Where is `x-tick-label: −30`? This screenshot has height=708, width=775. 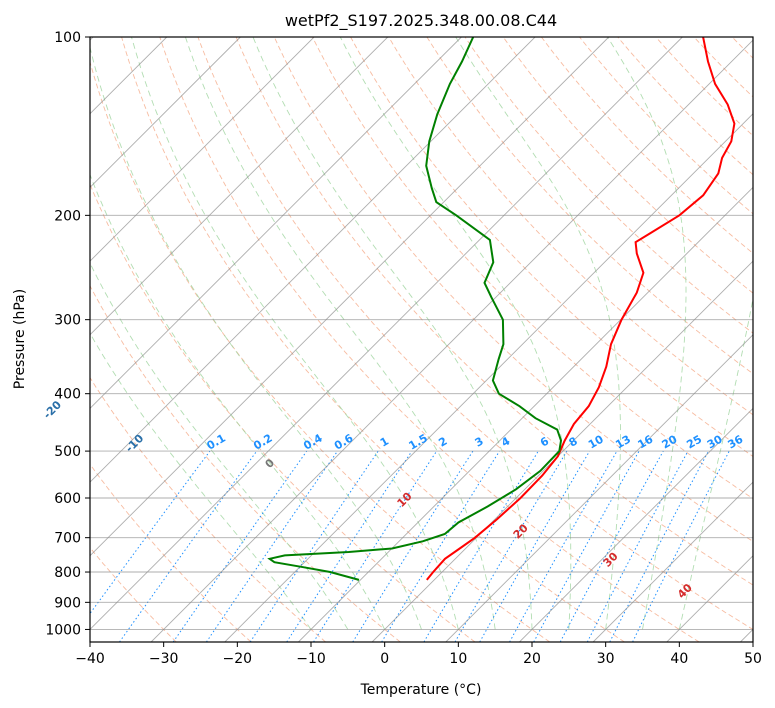
x-tick-label: −30 is located at coordinates (164, 659).